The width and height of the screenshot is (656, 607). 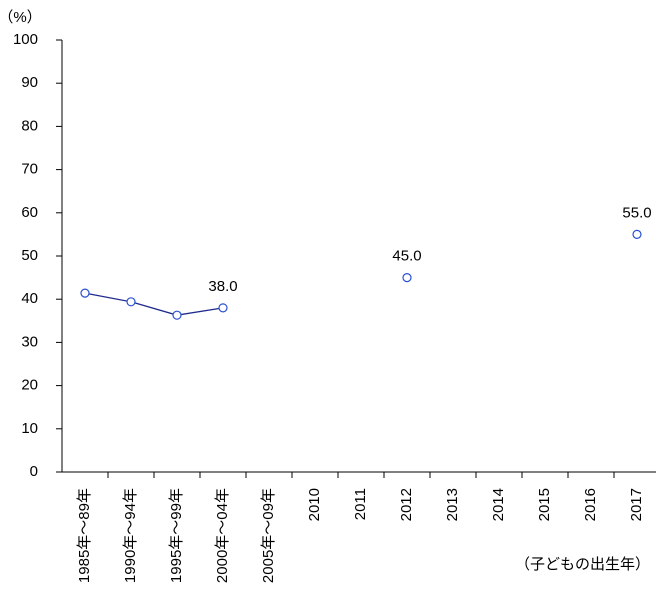 What do you see at coordinates (222, 286) in the screenshot?
I see `data-label: 38.0` at bounding box center [222, 286].